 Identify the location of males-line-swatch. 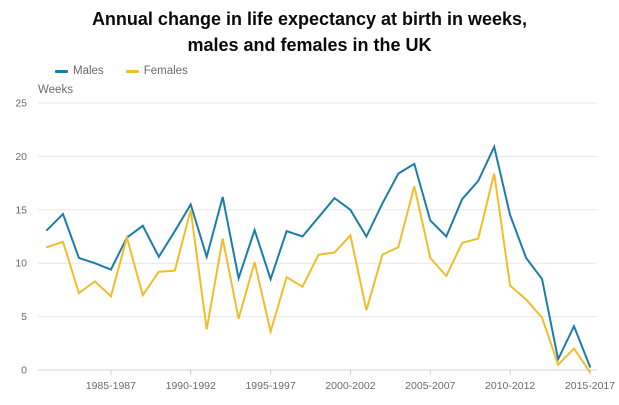
(61, 71).